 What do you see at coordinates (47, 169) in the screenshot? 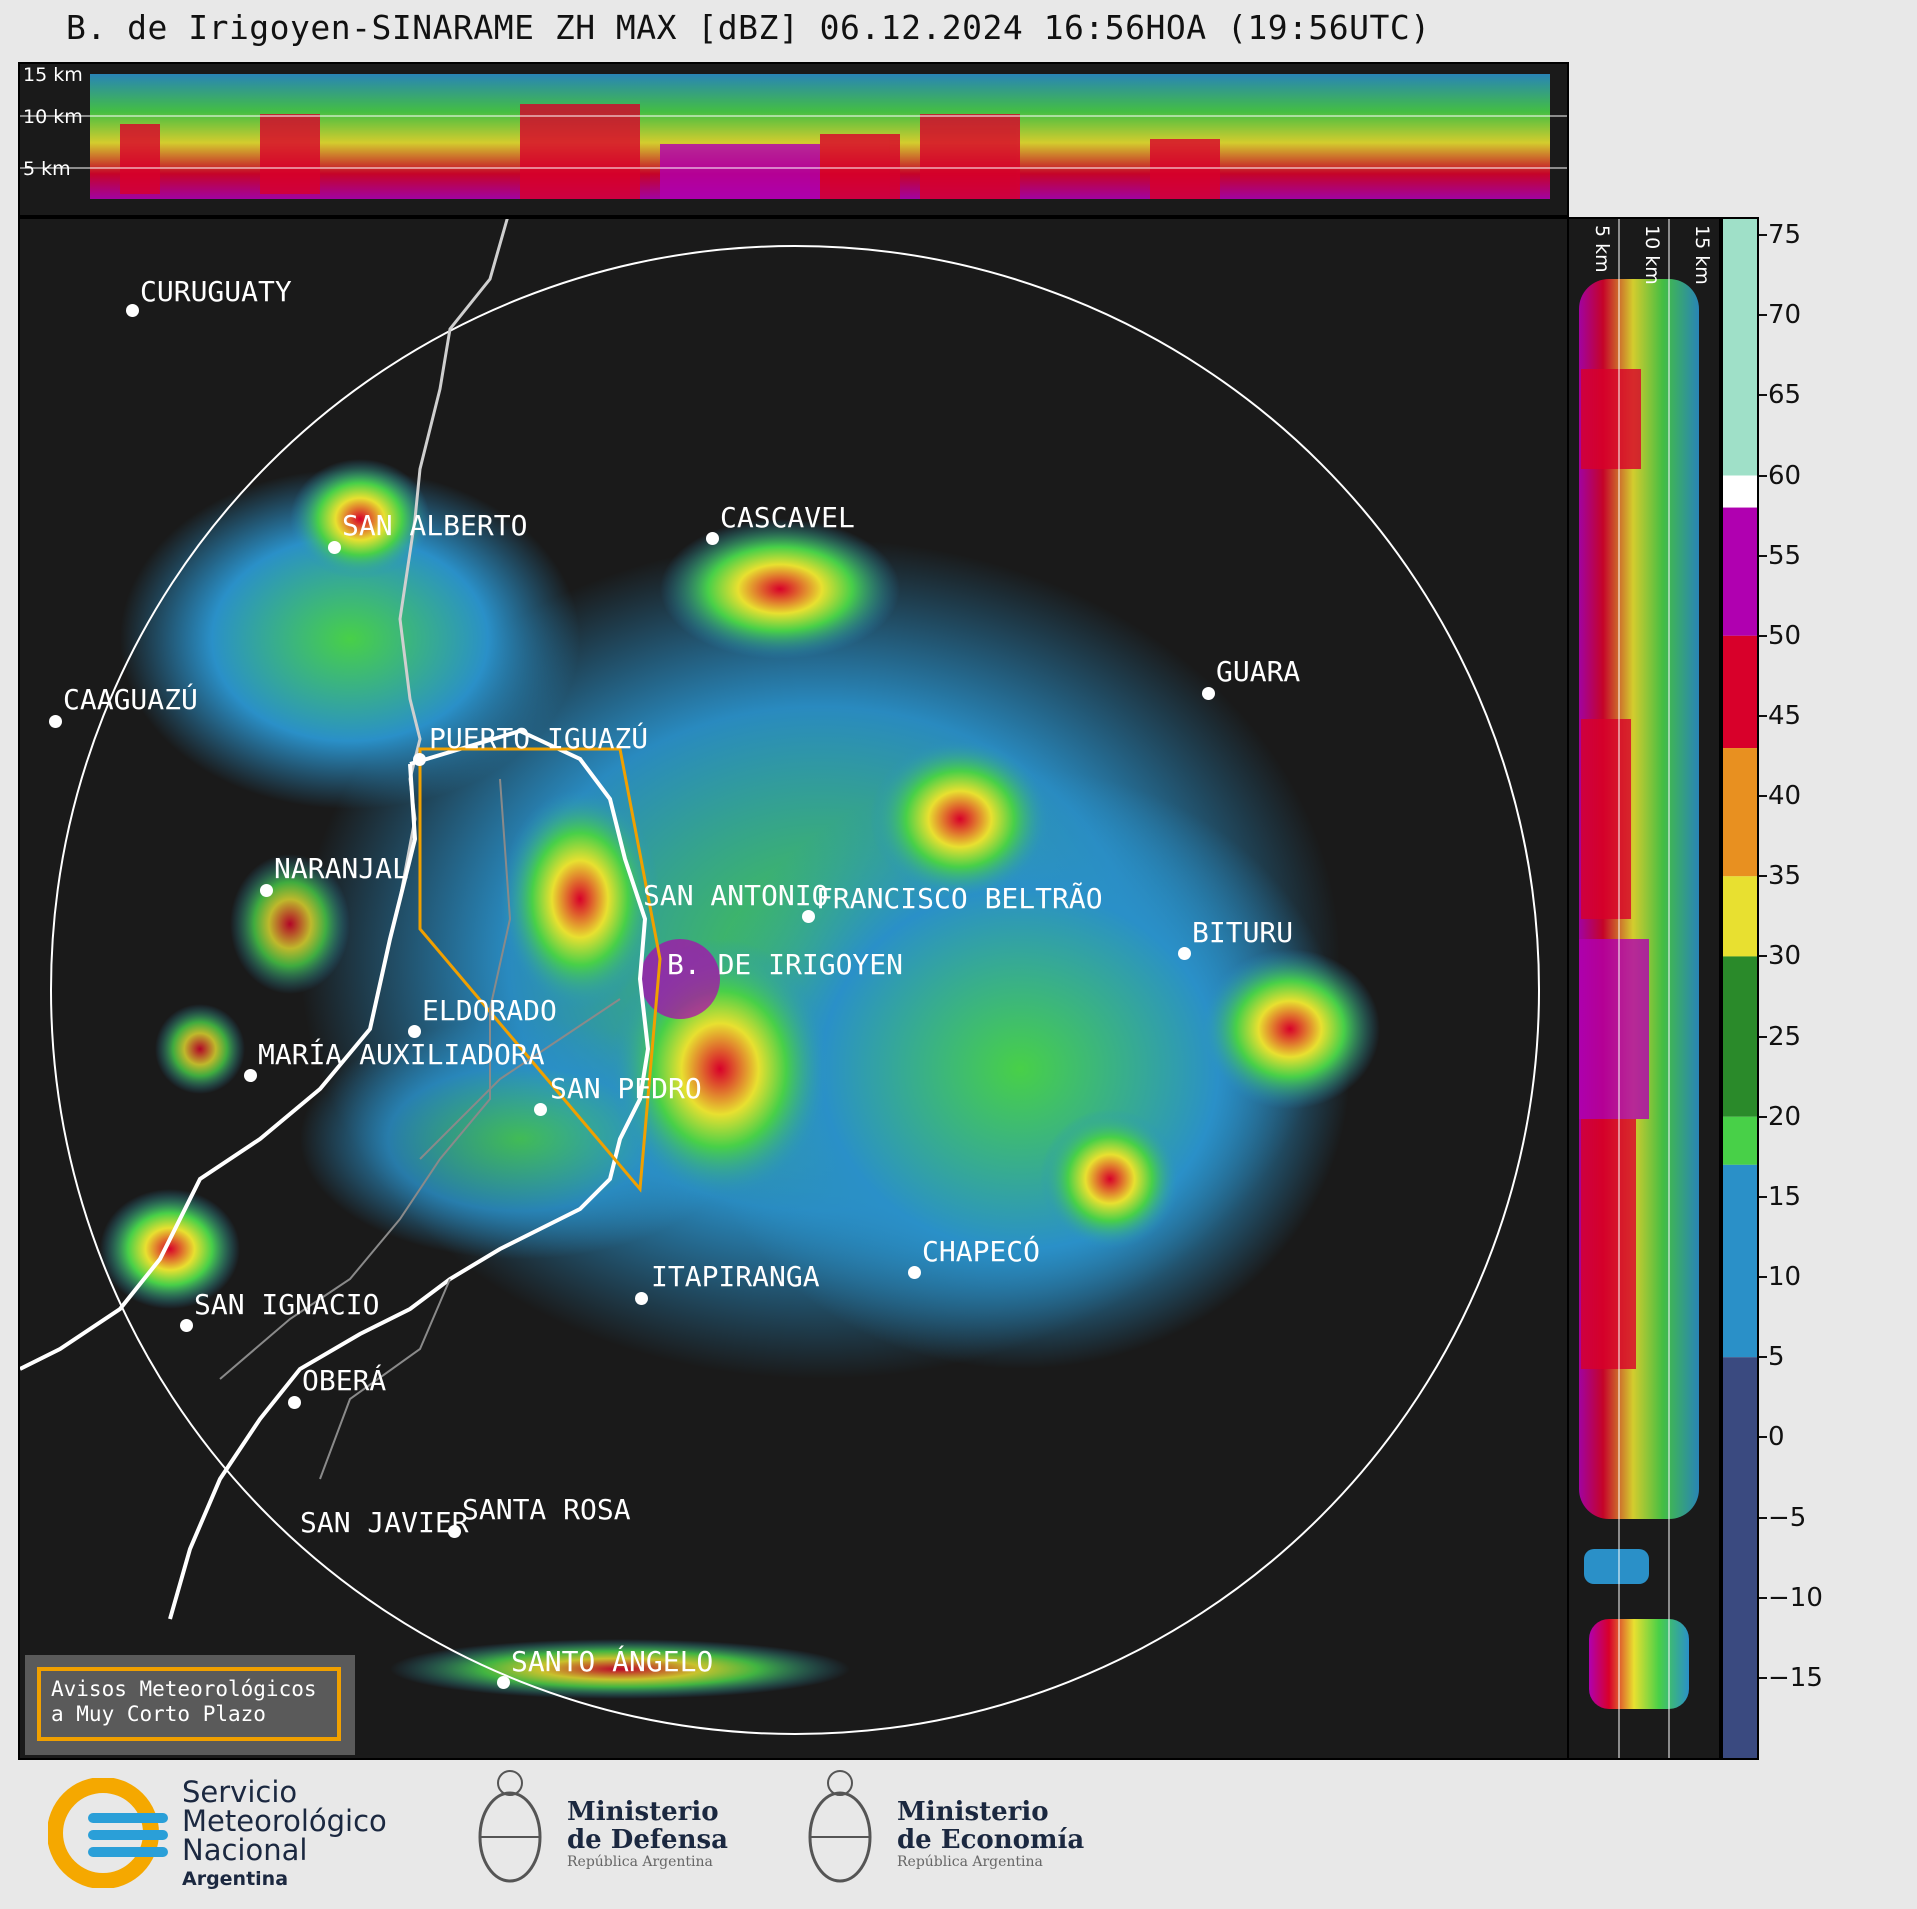
I see `top-height-label-5: 5 km` at bounding box center [47, 169].